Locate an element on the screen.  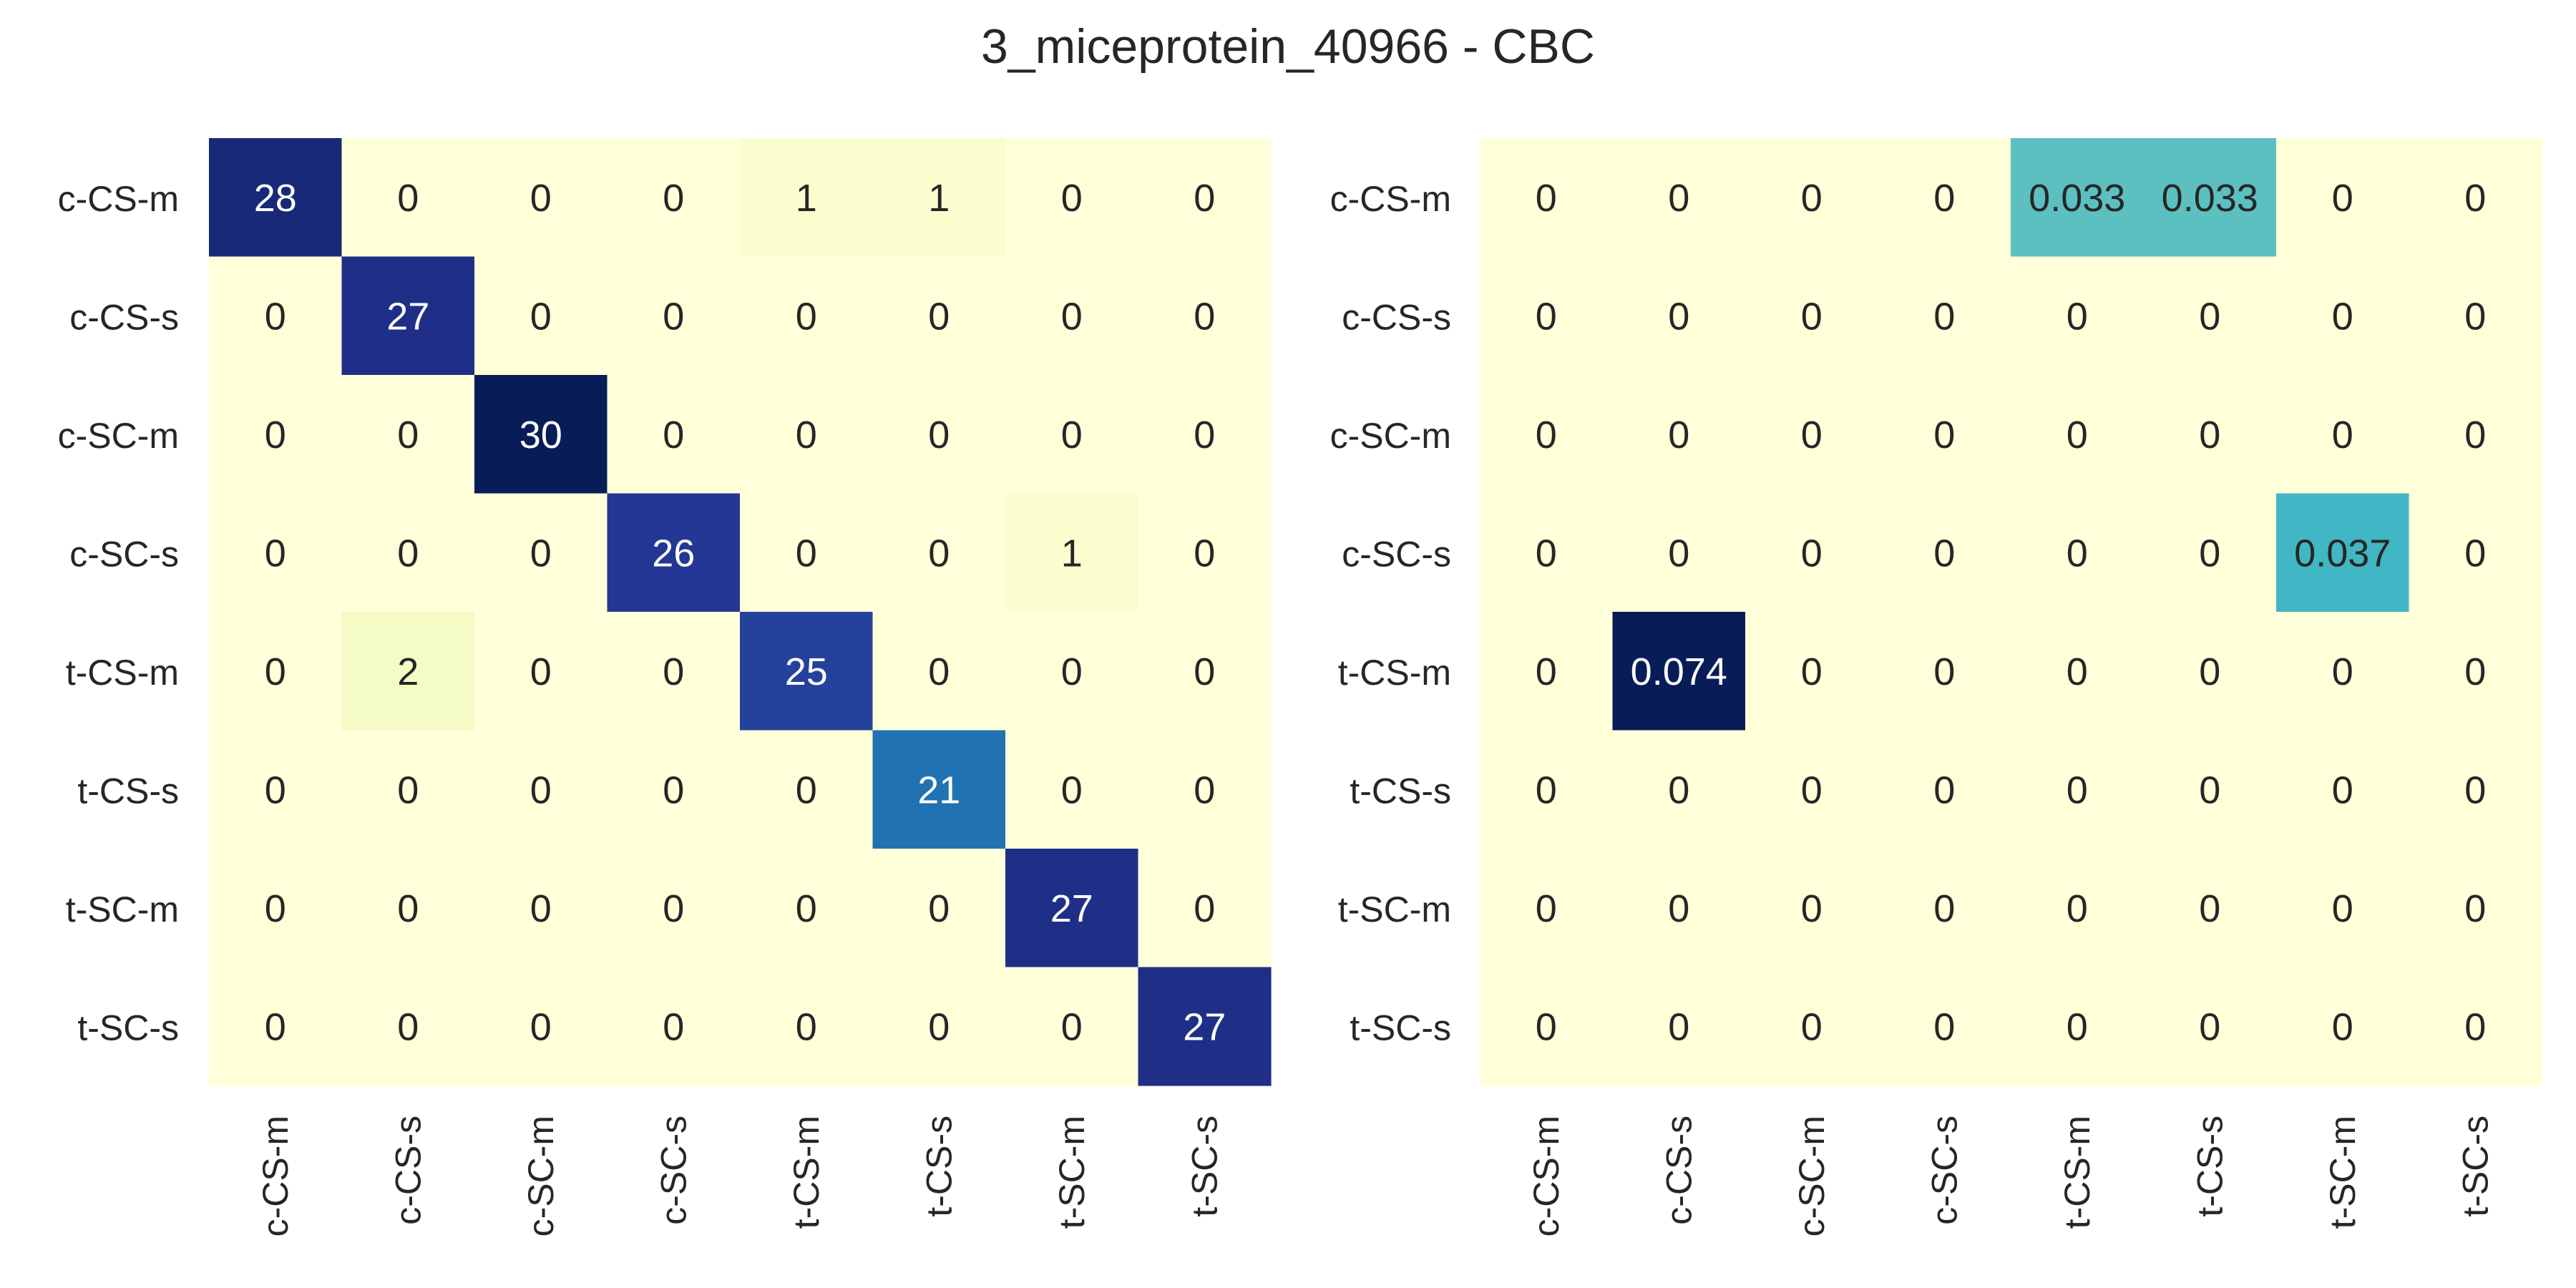
heatmap-0-cell-label-3-7: 0 is located at coordinates (1204, 553).